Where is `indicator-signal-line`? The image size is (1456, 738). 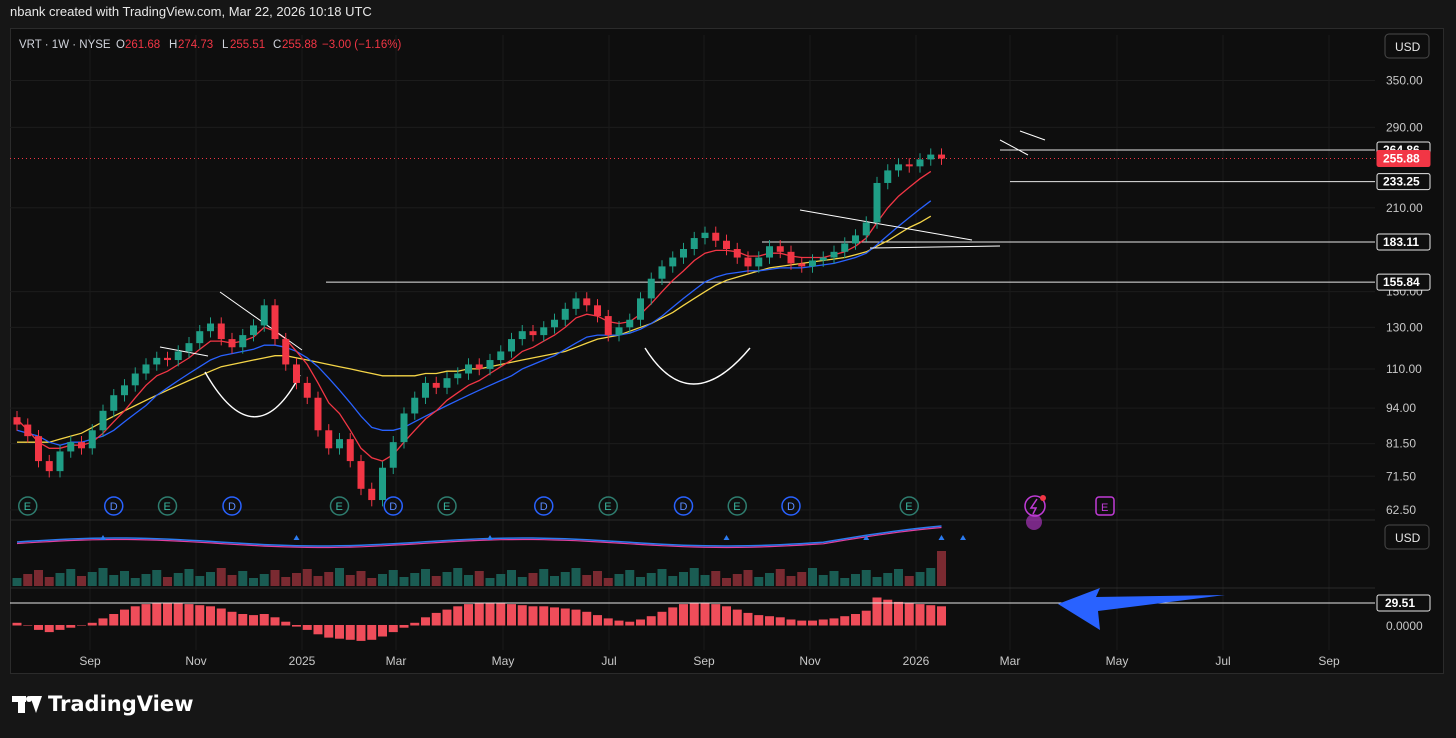 indicator-signal-line is located at coordinates (479, 537).